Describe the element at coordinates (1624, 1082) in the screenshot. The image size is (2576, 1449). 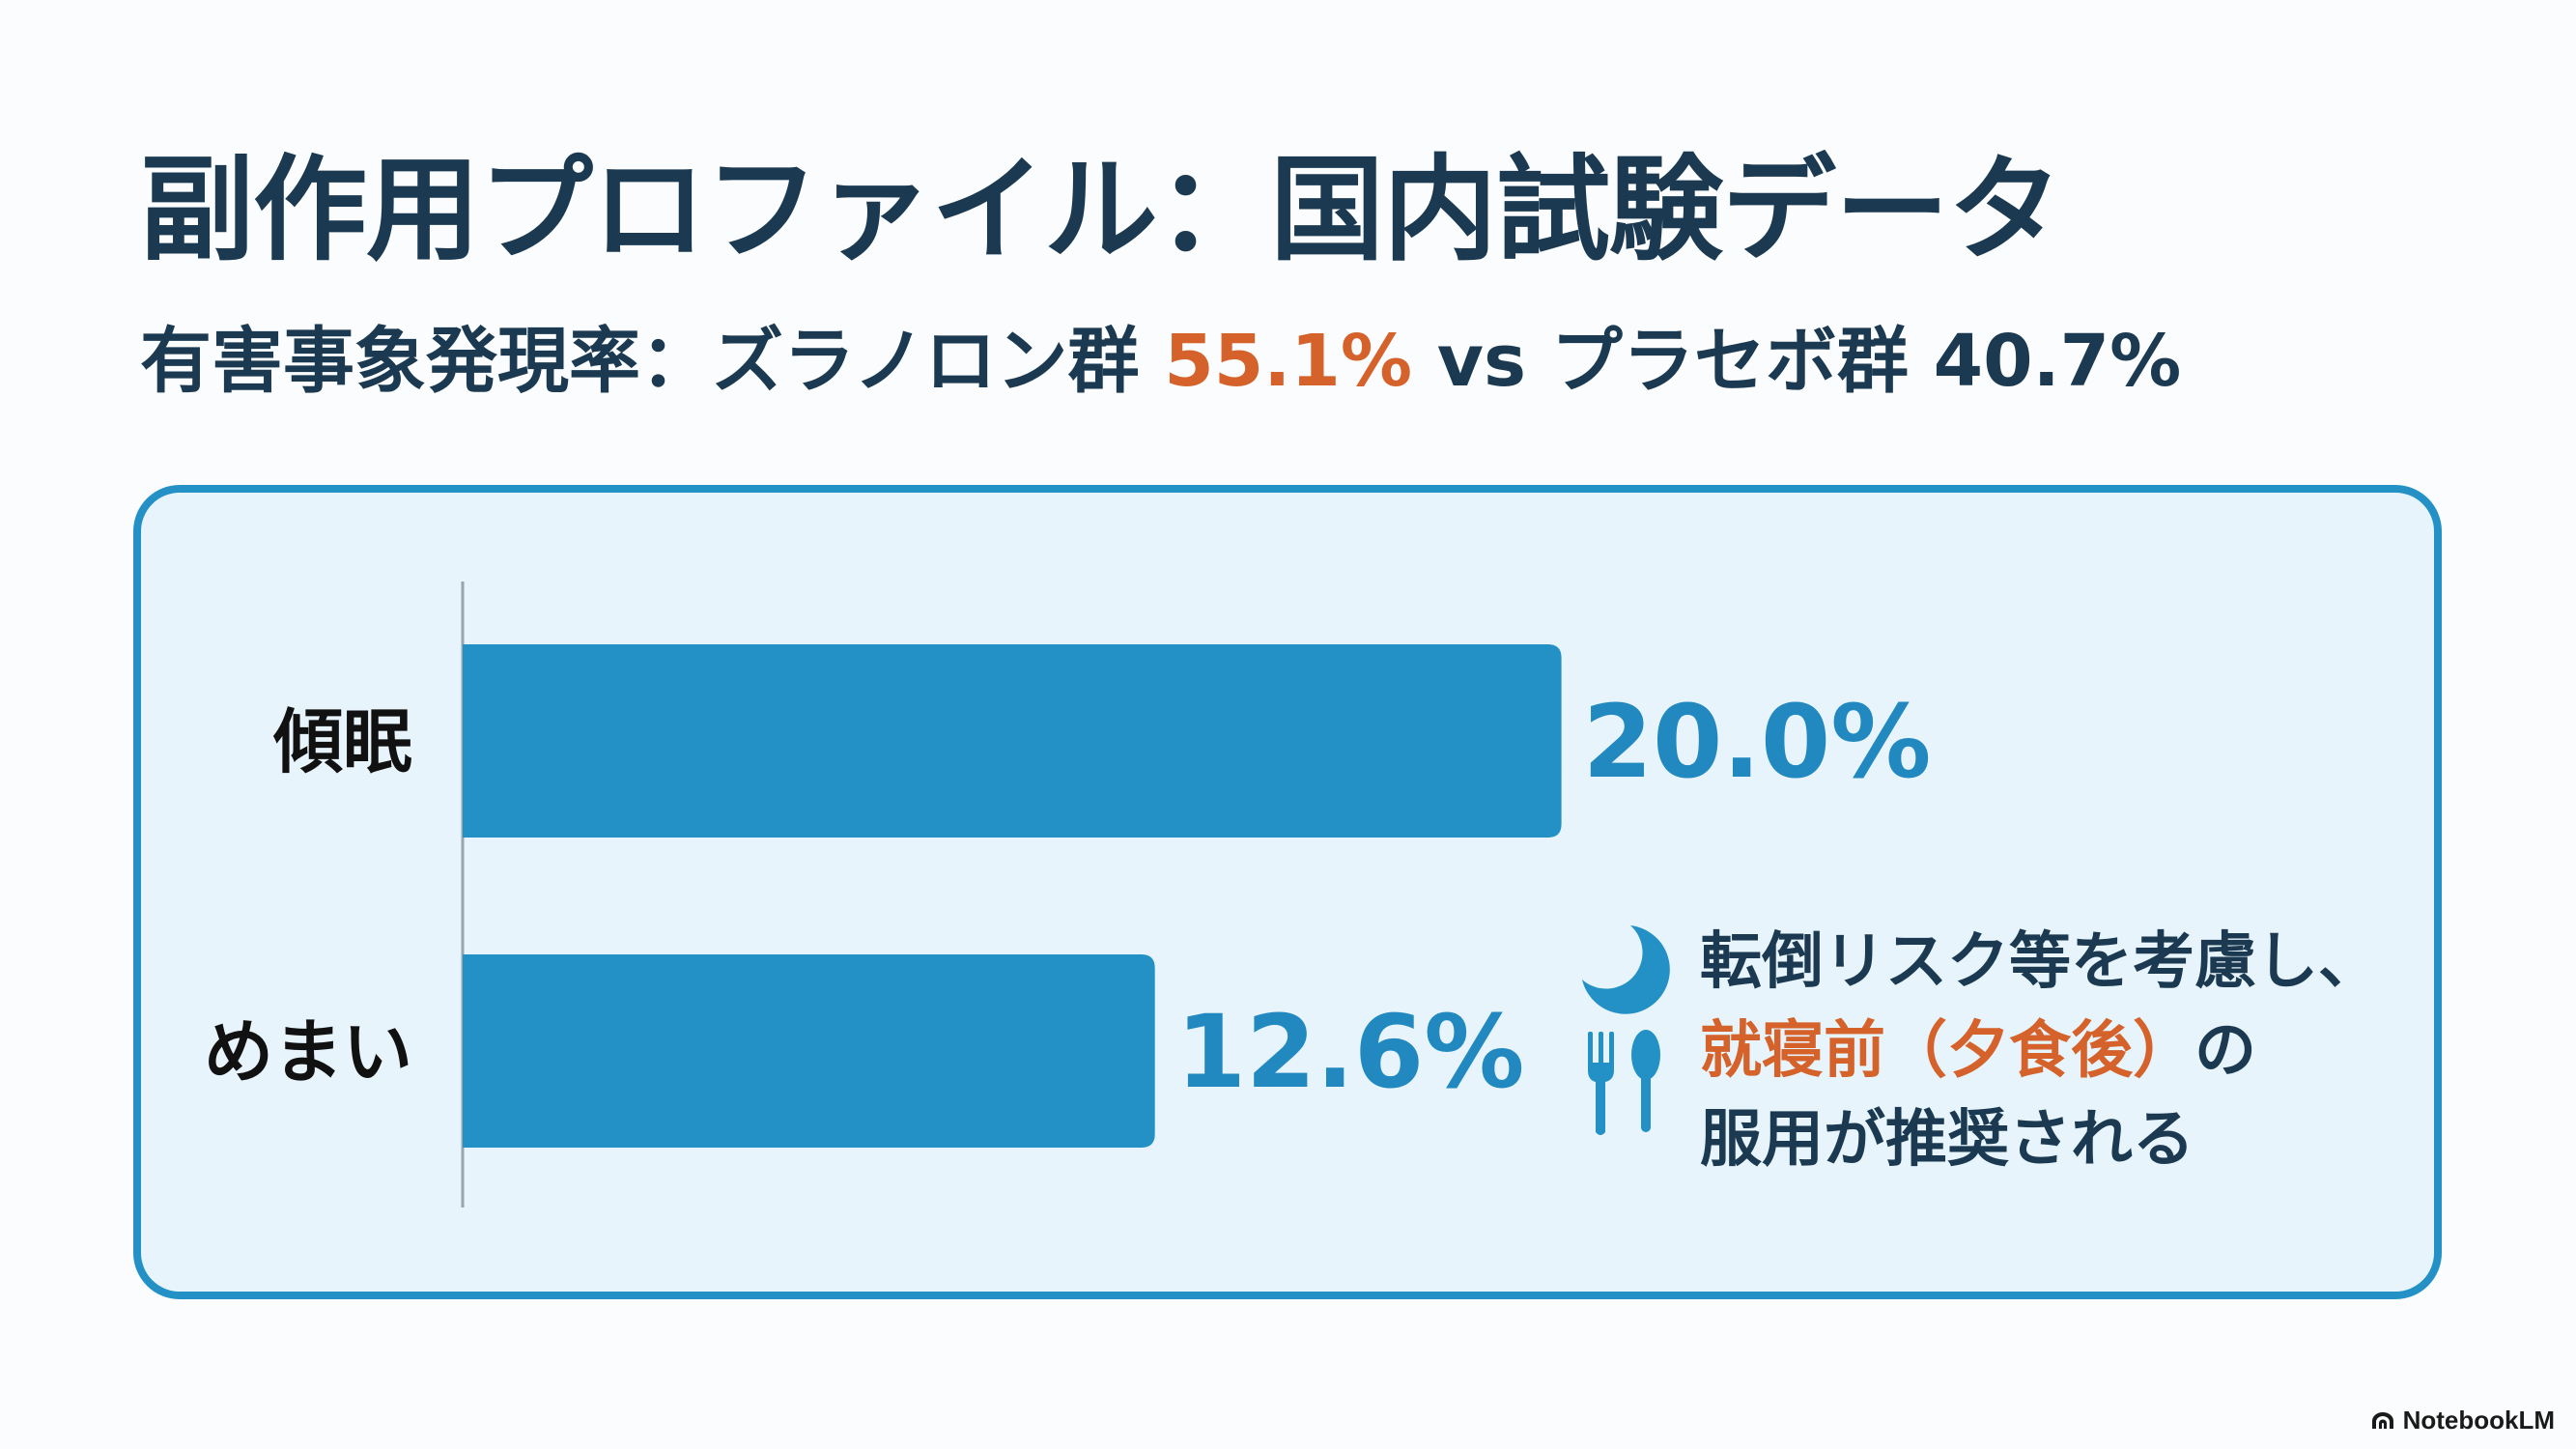
I see `utensils-icon` at that location.